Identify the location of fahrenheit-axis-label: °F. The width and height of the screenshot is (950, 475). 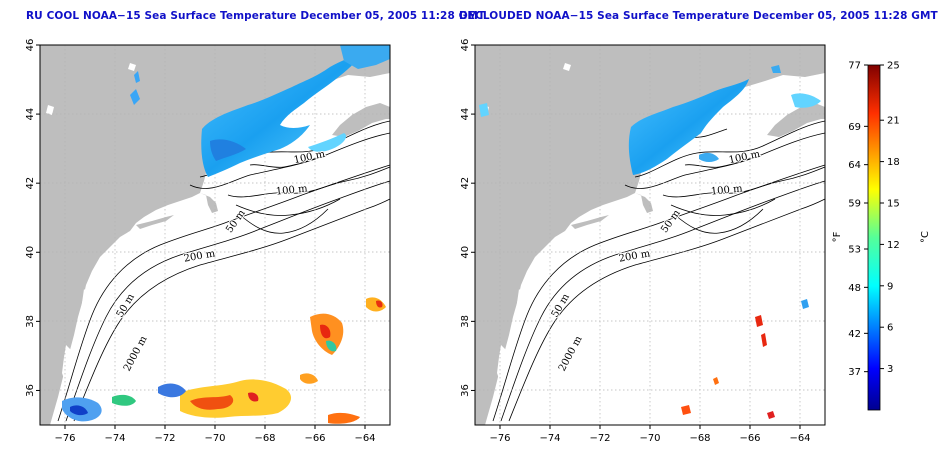
(837, 236).